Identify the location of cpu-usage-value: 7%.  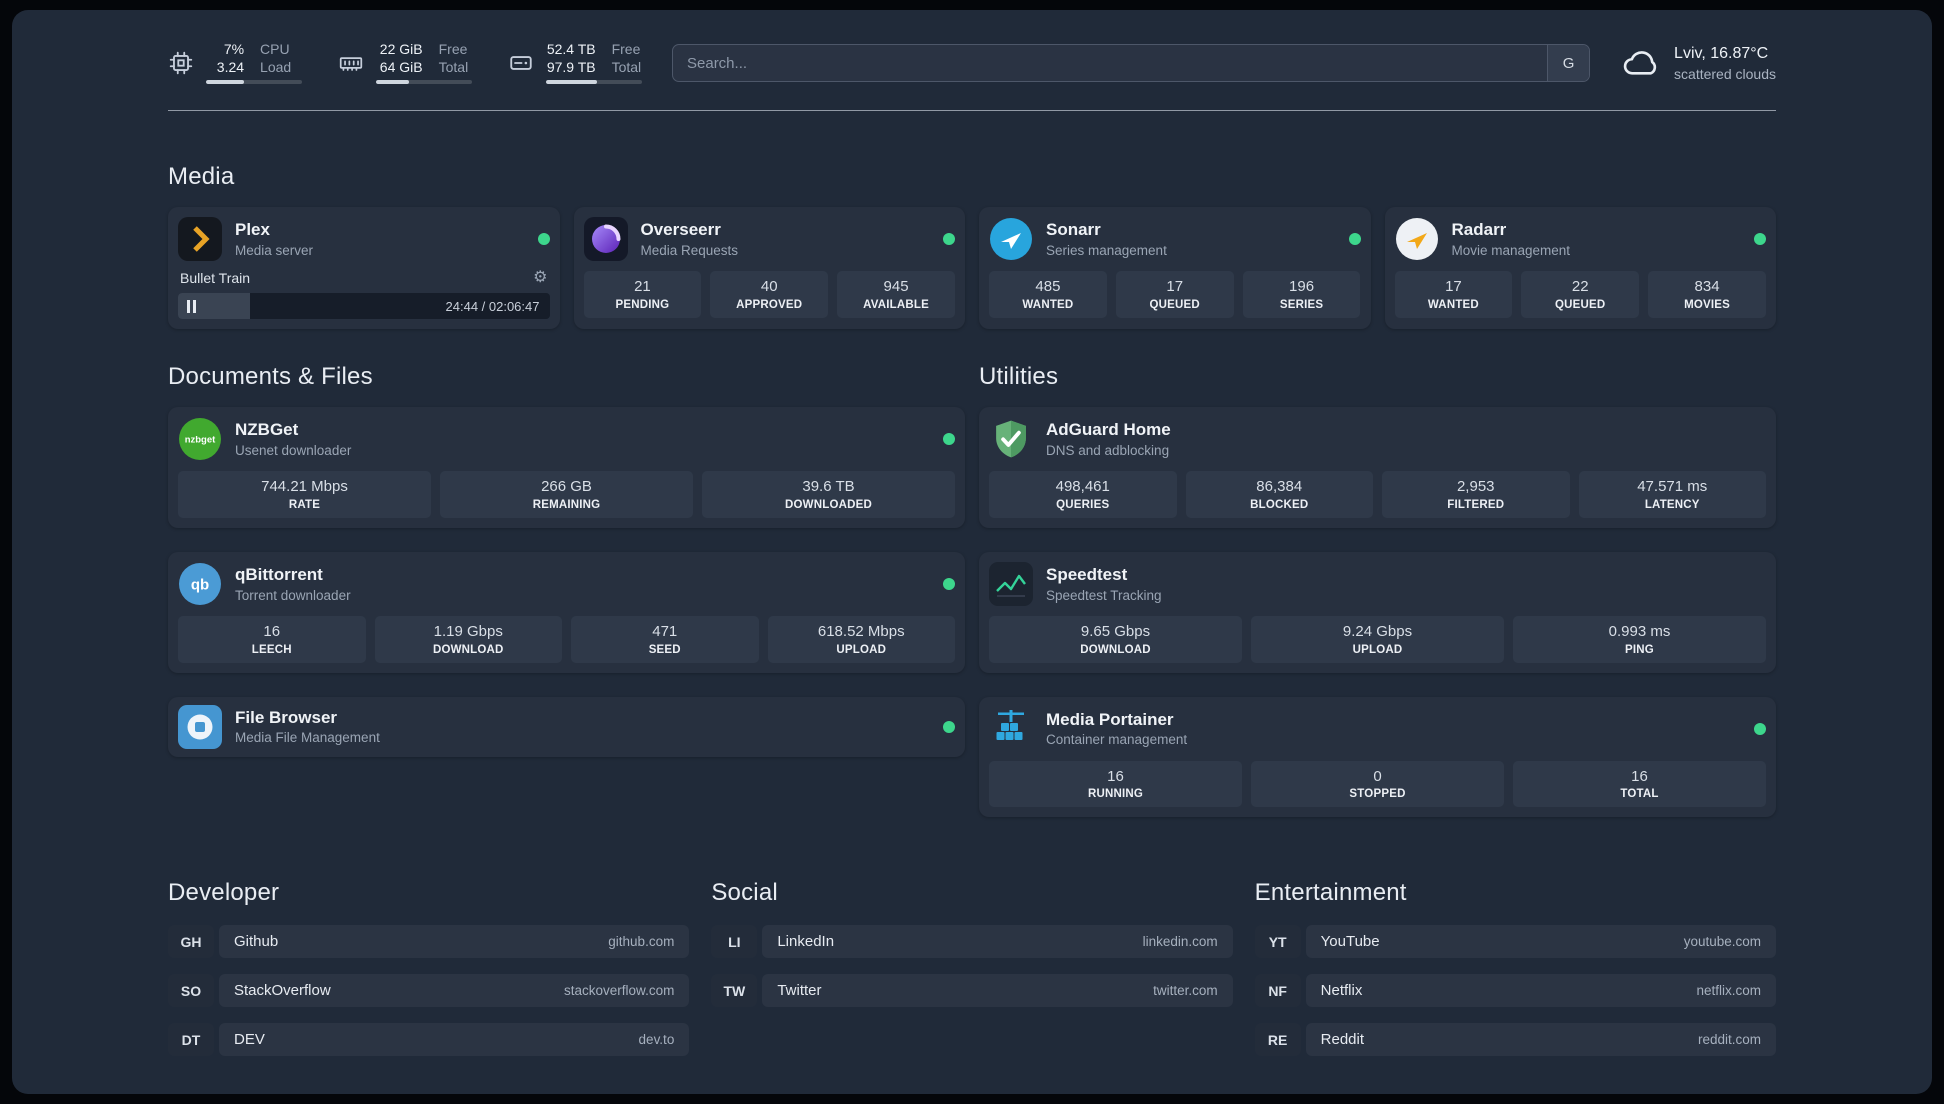
(234, 48).